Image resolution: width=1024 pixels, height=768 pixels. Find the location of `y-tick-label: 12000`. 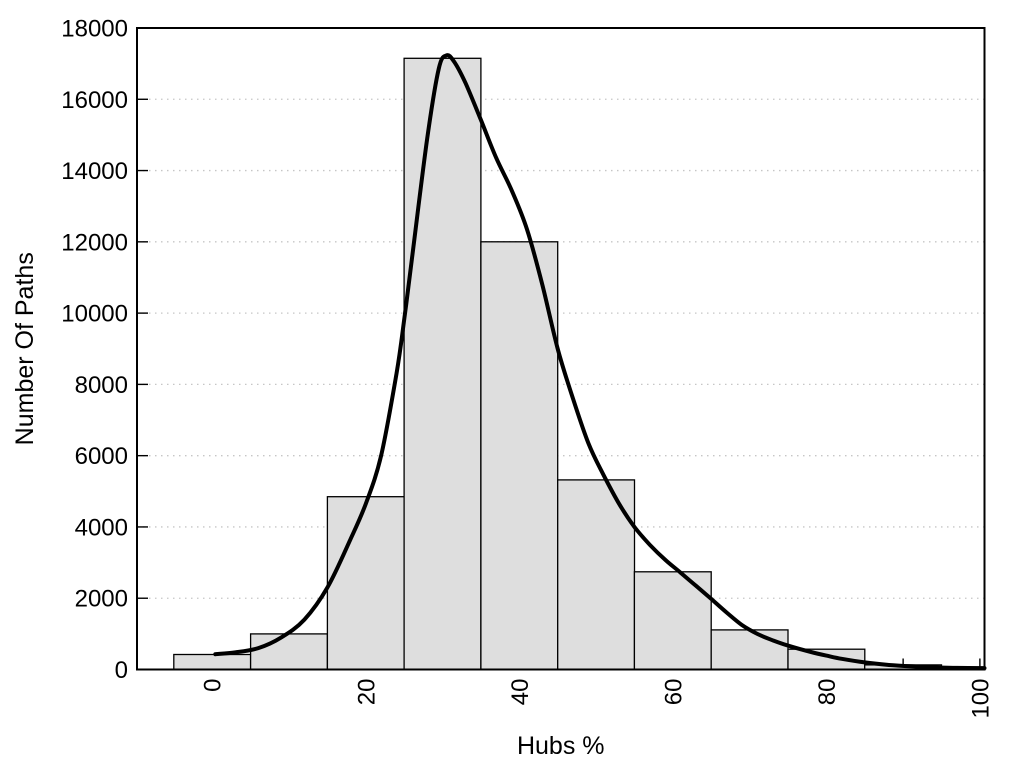

y-tick-label: 12000 is located at coordinates (94, 242).